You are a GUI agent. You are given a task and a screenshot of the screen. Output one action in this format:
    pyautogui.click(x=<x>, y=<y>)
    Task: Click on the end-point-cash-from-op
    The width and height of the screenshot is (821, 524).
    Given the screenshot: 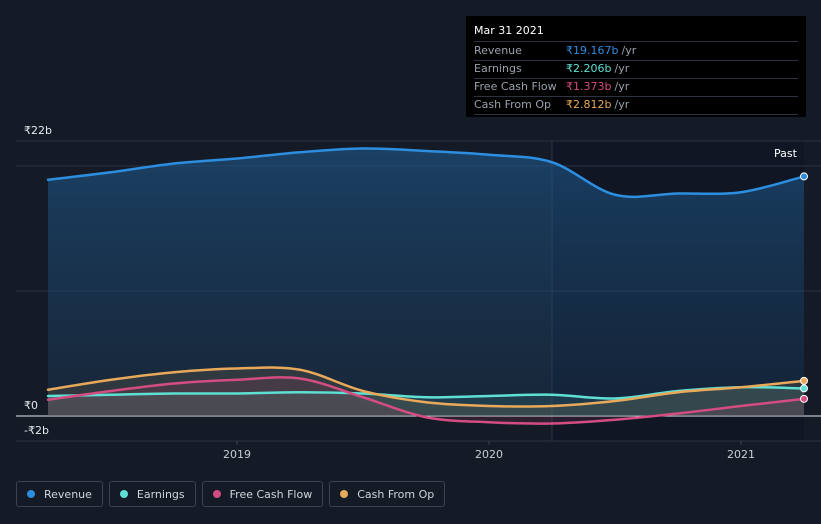 What is the action you would take?
    pyautogui.click(x=804, y=380)
    